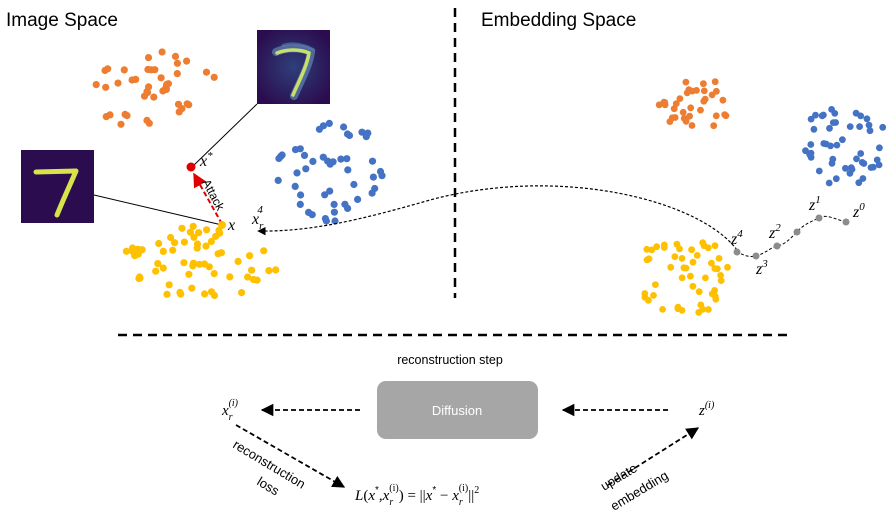 The width and height of the screenshot is (886, 516). I want to click on adversarial-point, so click(191, 167).